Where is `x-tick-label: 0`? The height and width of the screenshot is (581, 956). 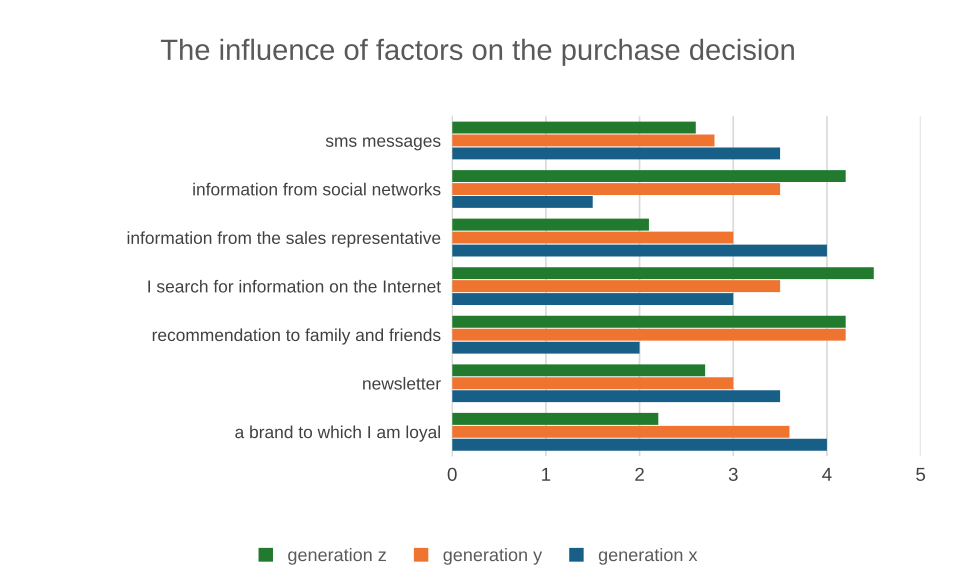 x-tick-label: 0 is located at coordinates (452, 474).